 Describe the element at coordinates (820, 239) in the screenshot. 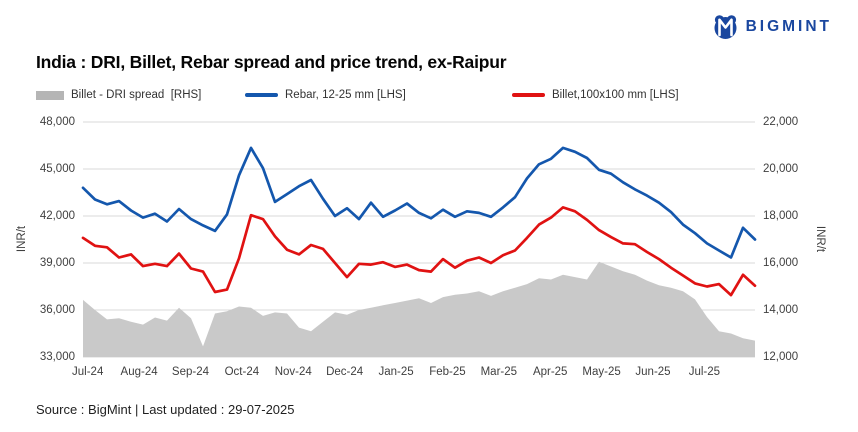

I see `right-axis-title: INR/t` at that location.